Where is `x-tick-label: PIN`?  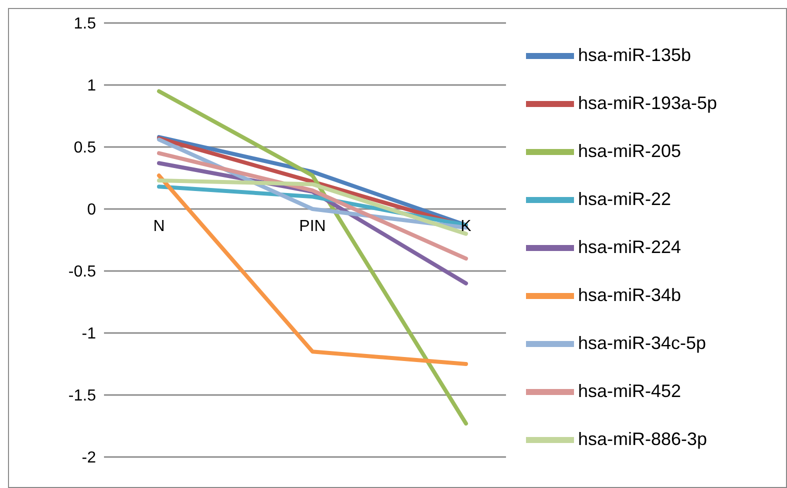
x-tick-label: PIN is located at coordinates (312, 226).